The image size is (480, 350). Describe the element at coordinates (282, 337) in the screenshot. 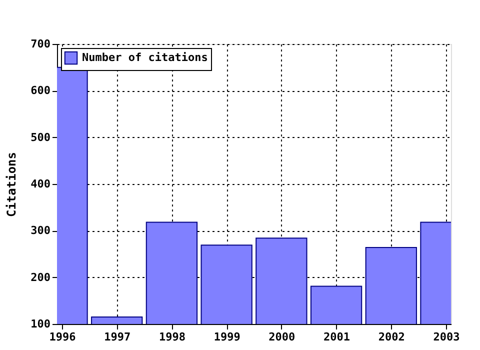

I see `x-tick-label: 2000` at that location.